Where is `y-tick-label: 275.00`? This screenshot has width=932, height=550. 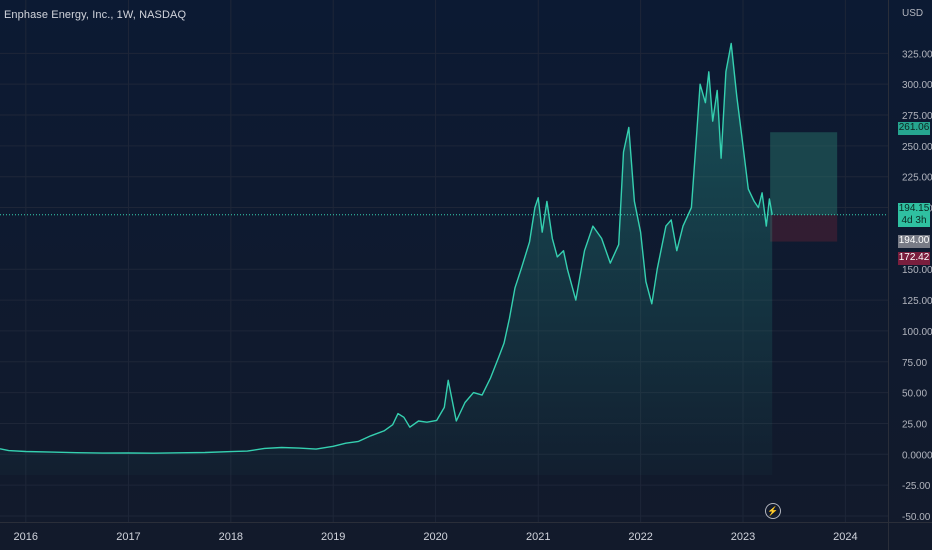 y-tick-label: 275.00 is located at coordinates (917, 116).